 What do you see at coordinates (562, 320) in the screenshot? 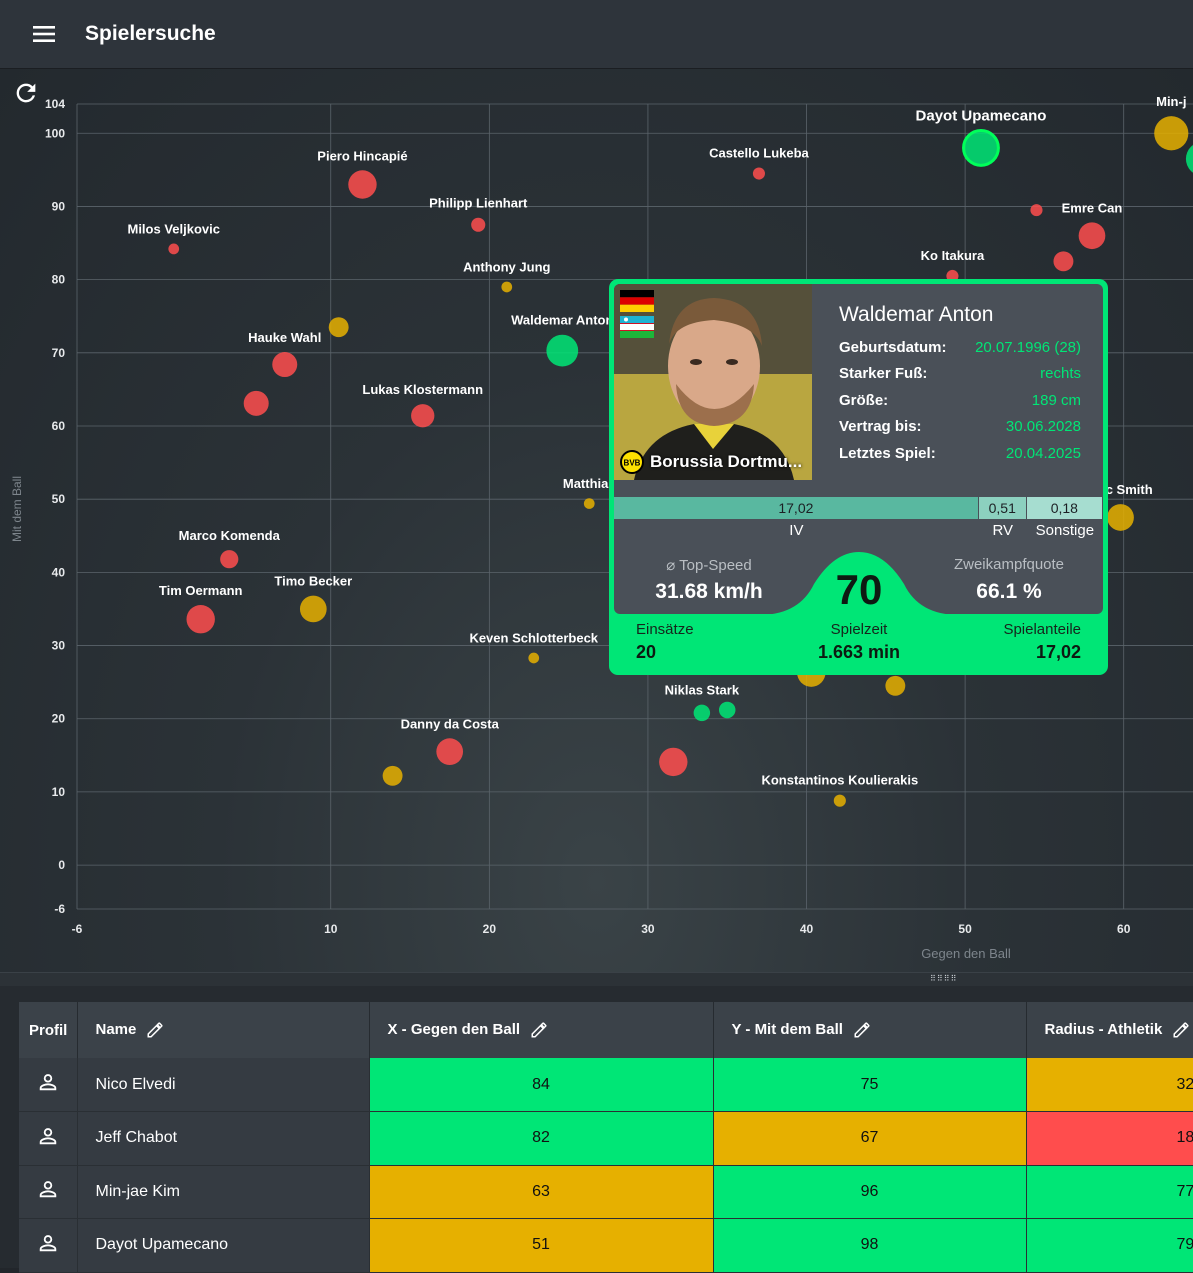
I see `point-label: Waldemar Anton` at bounding box center [562, 320].